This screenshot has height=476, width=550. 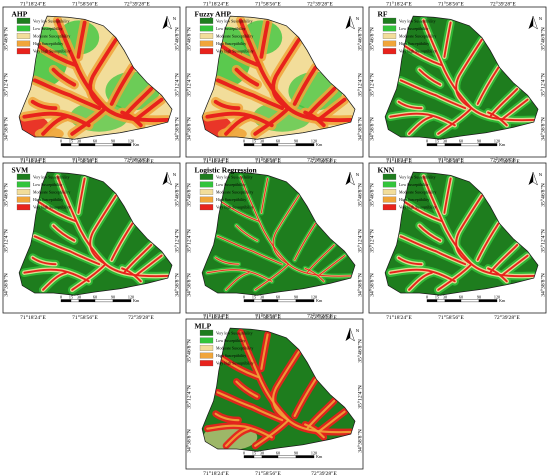 What do you see at coordinates (386, 170) in the screenshot?
I see `panel-title: KNN` at bounding box center [386, 170].